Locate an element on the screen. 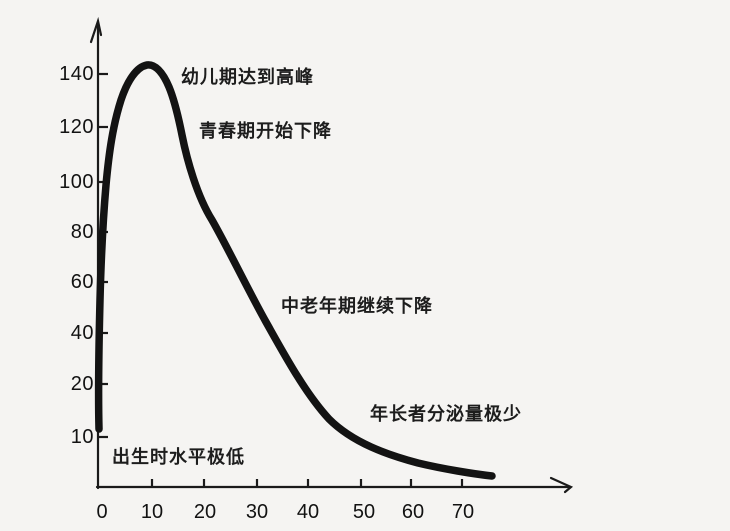  x-tick-label-0: 0 is located at coordinates (102, 512).